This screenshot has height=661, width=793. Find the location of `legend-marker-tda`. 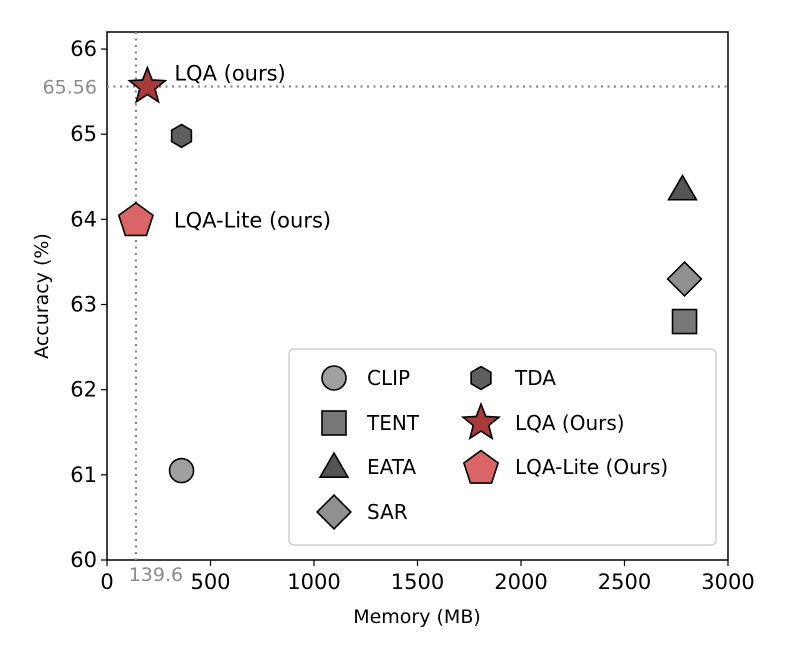

legend-marker-tda is located at coordinates (481, 378).